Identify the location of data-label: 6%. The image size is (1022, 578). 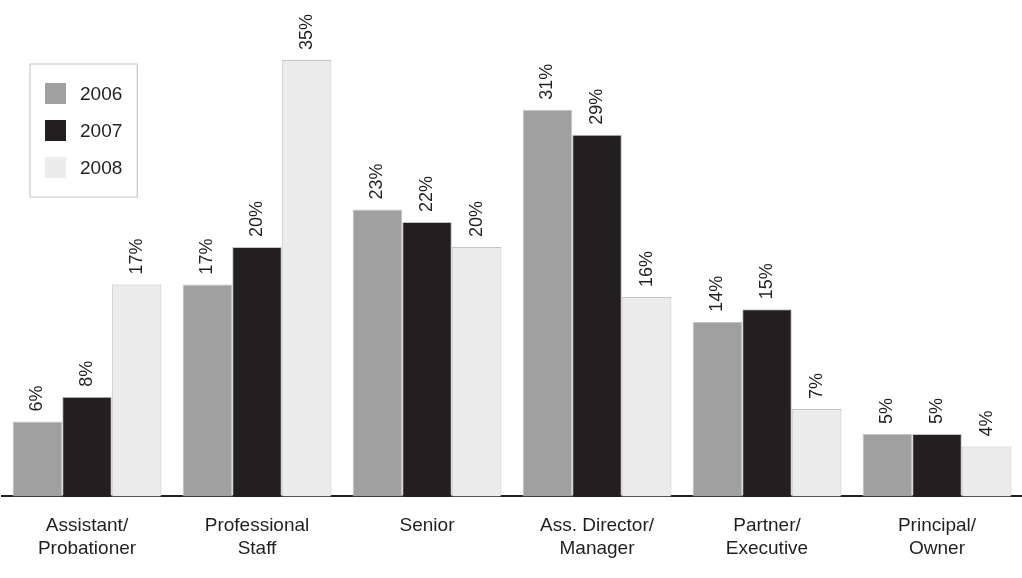
(36, 398).